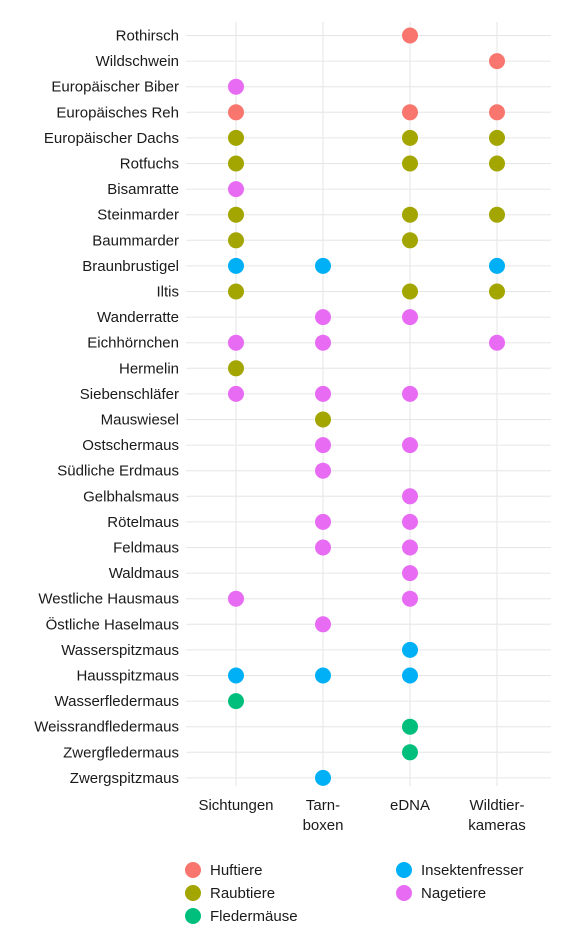  What do you see at coordinates (410, 805) in the screenshot?
I see `x-tick-label-edna: eDNA` at bounding box center [410, 805].